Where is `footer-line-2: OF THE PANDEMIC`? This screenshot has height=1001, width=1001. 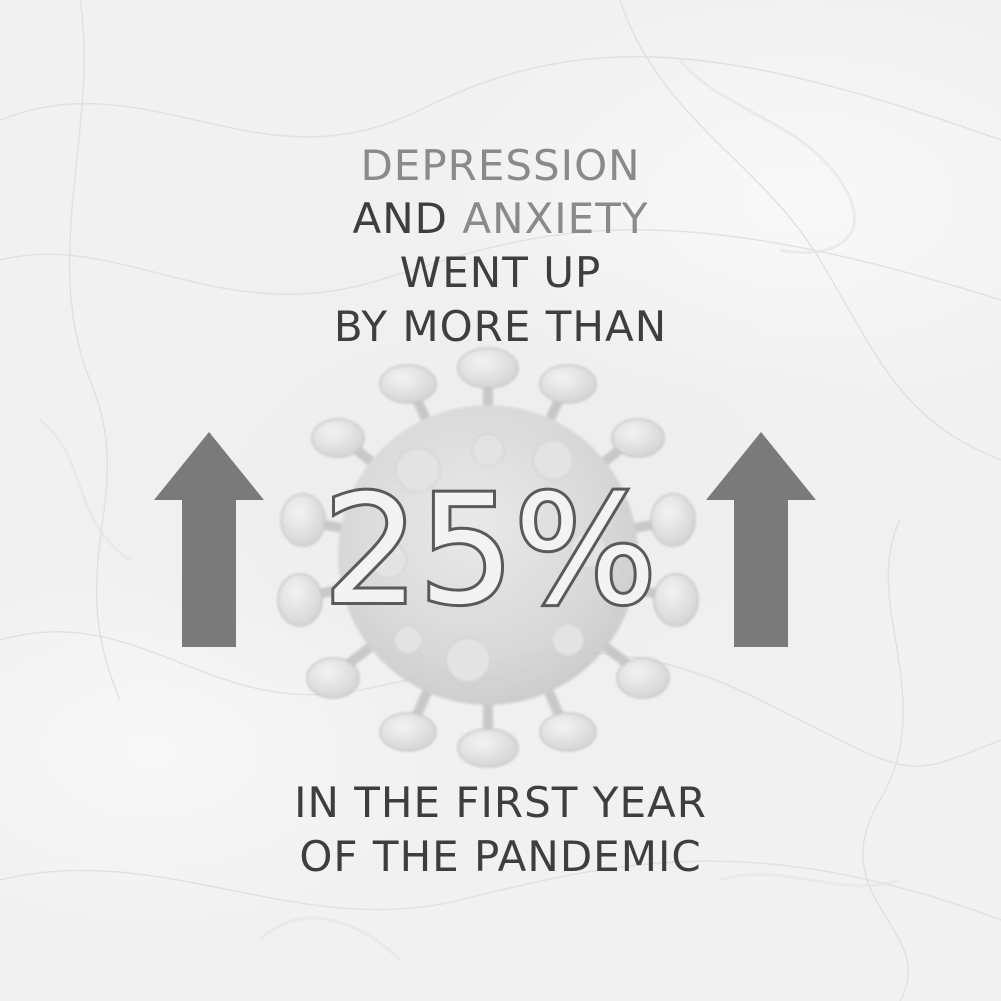
footer-line-2: OF THE PANDEMIC is located at coordinates (500, 856).